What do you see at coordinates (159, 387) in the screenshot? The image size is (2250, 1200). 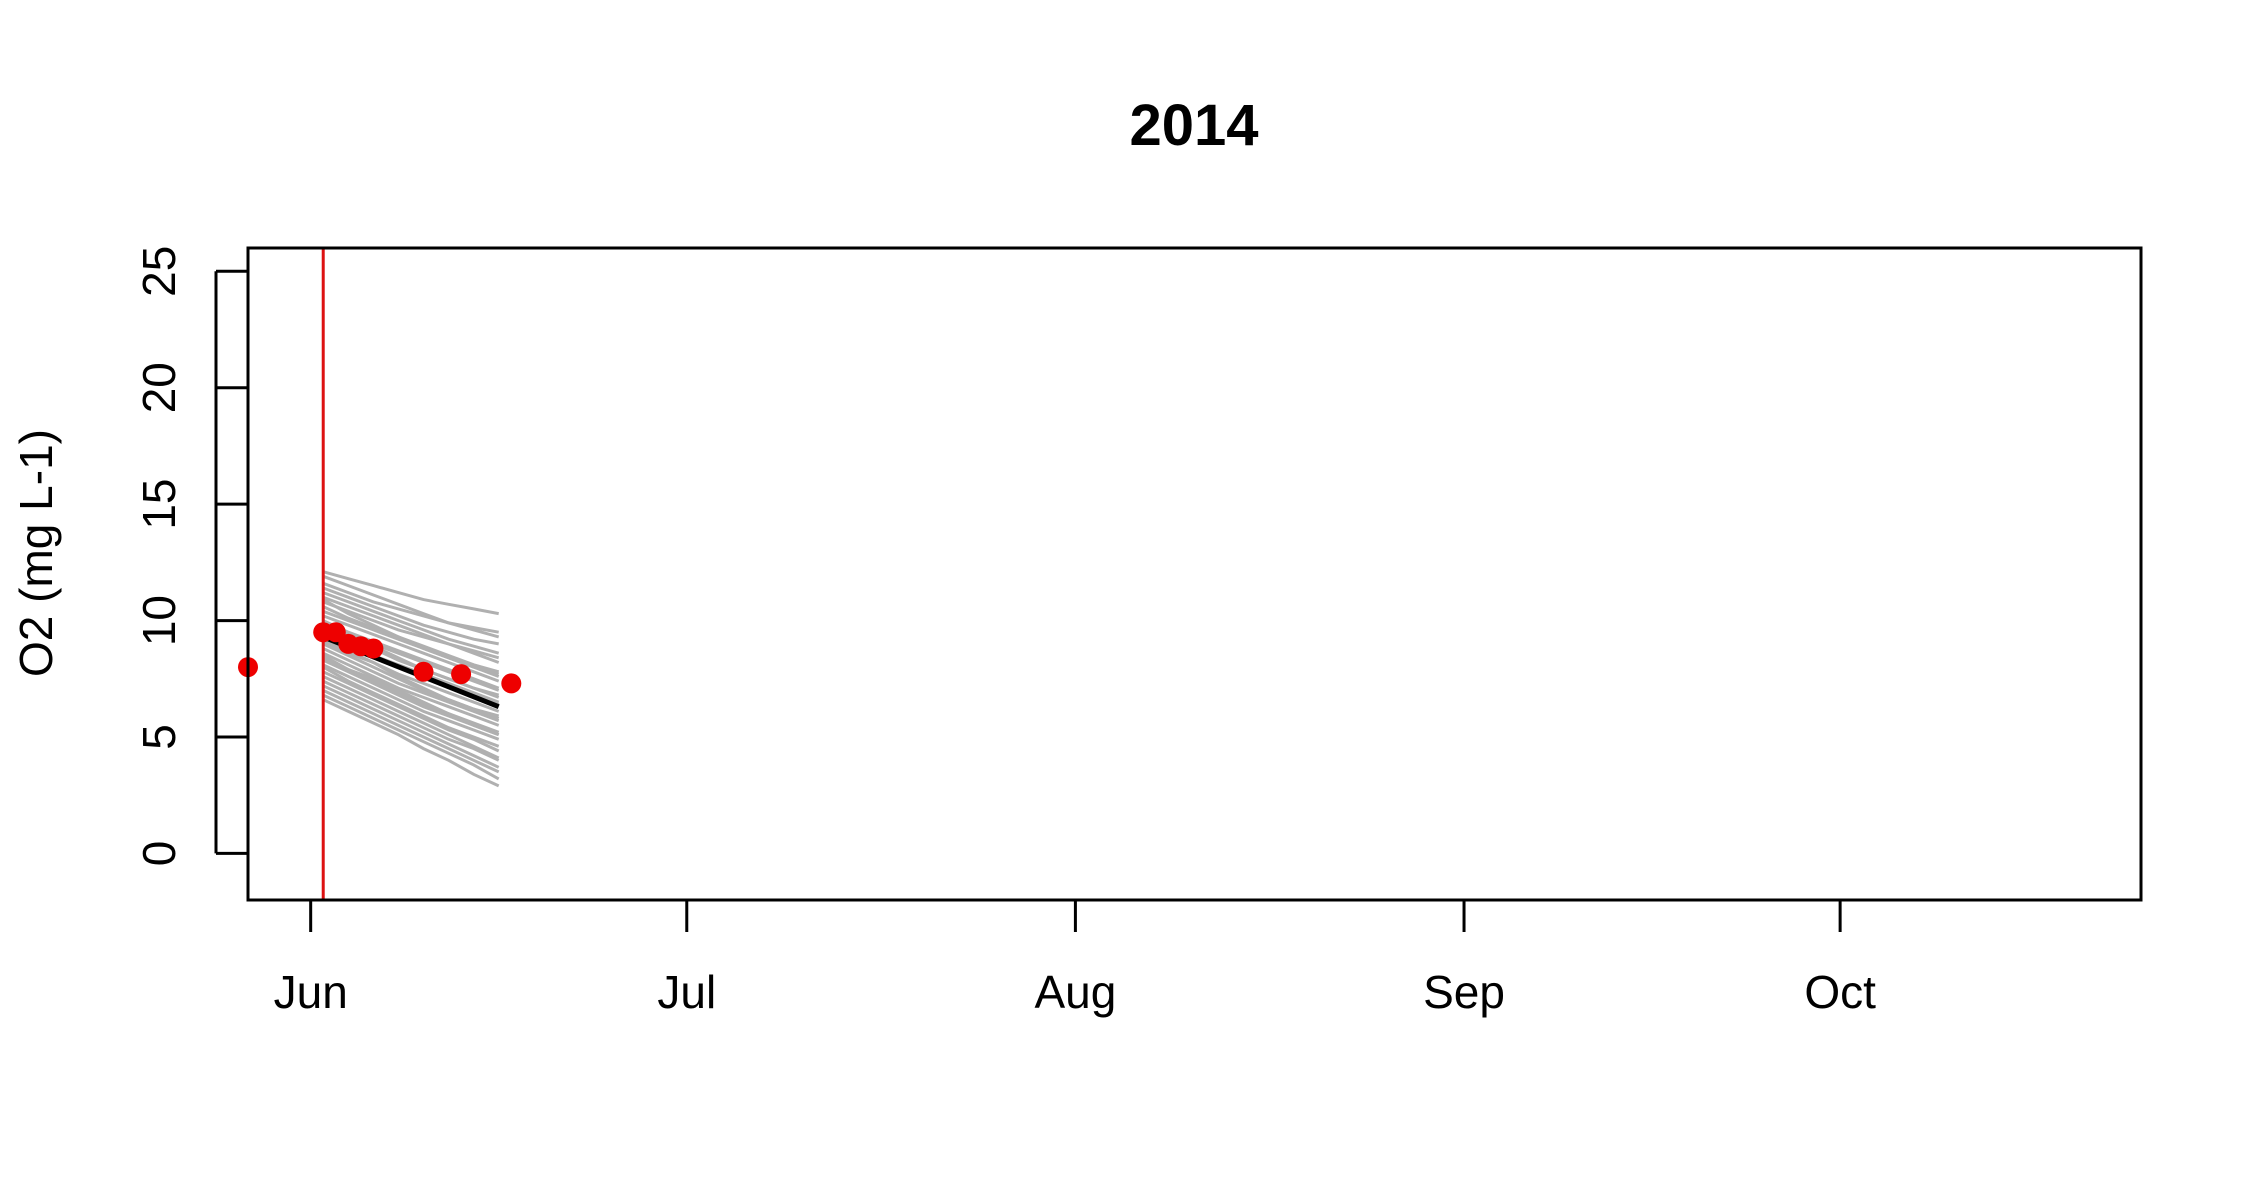 I see `y-tick-label: 20` at bounding box center [159, 387].